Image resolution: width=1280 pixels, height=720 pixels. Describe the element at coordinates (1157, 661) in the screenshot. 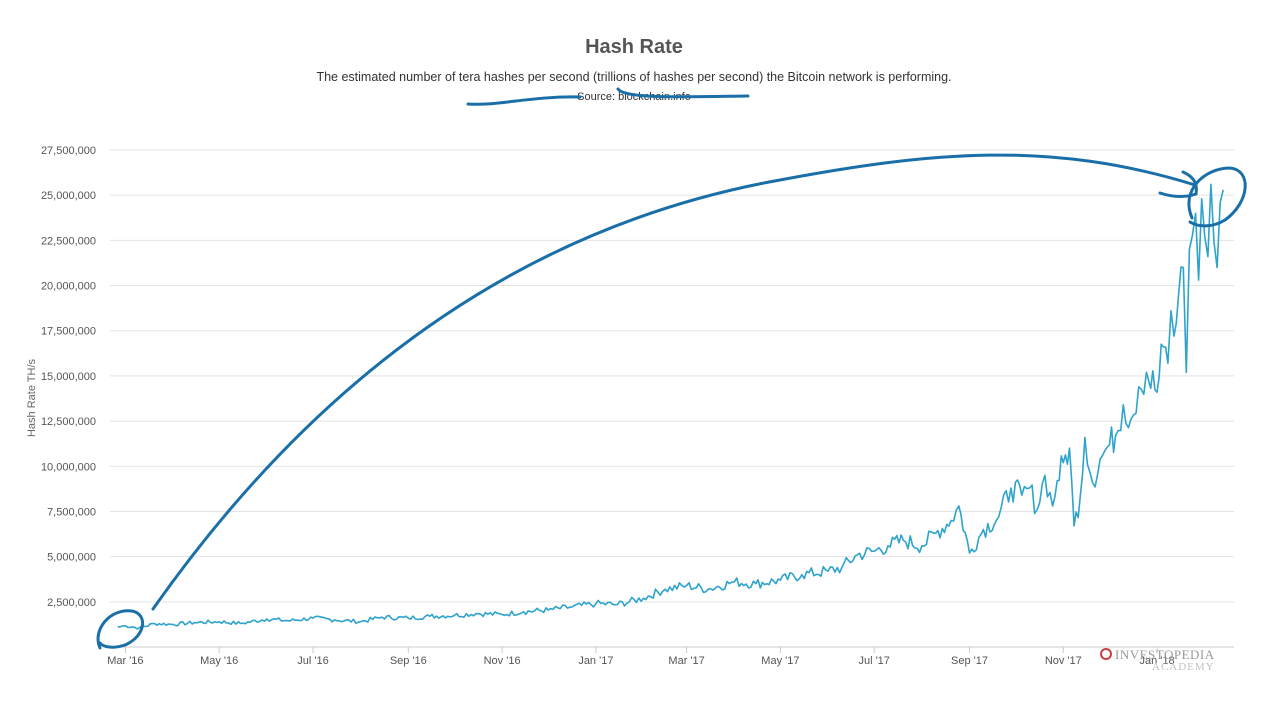

I see `x-tick-label: Jan '18` at that location.